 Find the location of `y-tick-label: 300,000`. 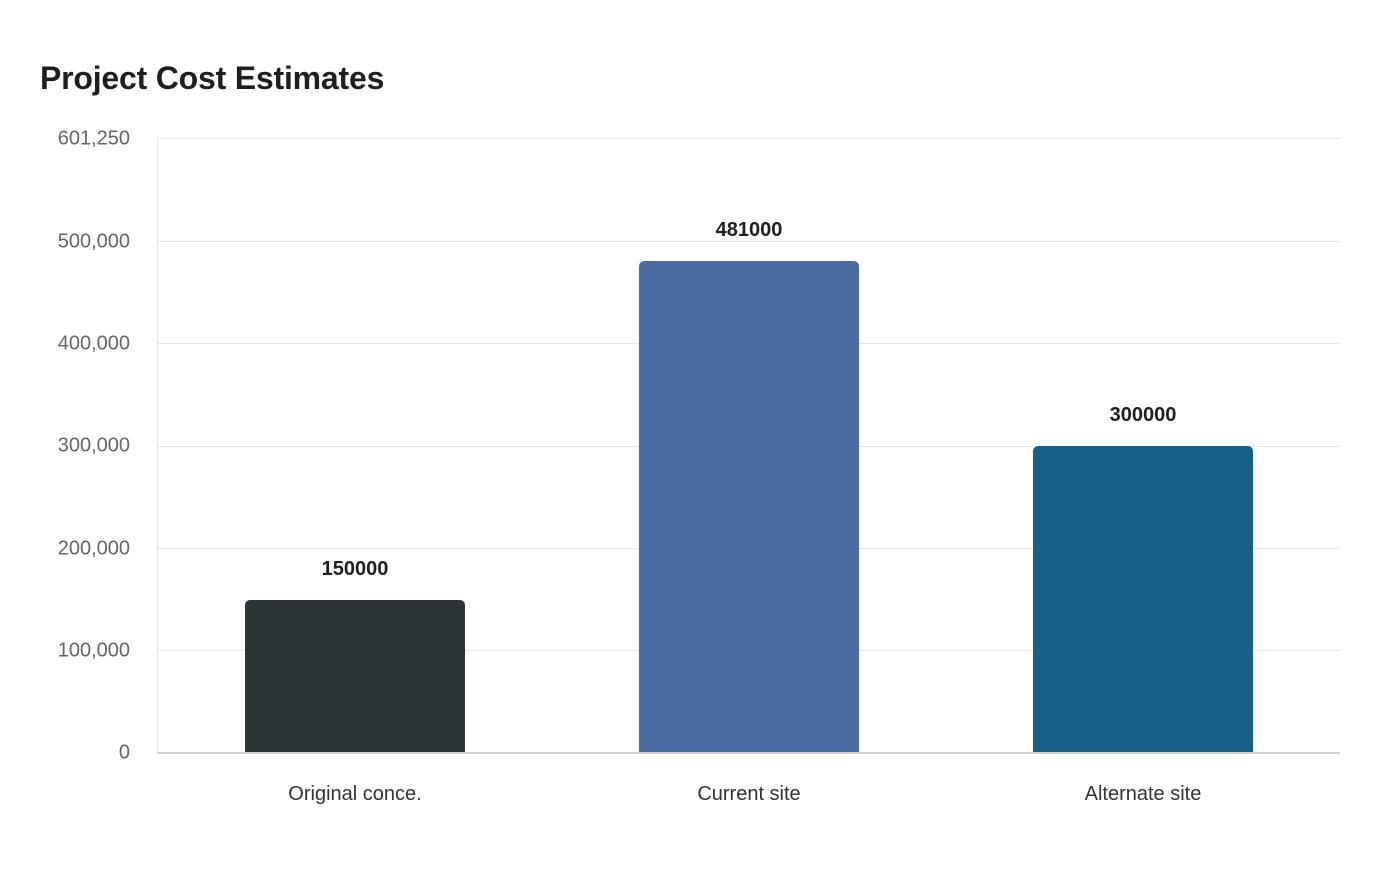

y-tick-label: 300,000 is located at coordinates (93, 445).